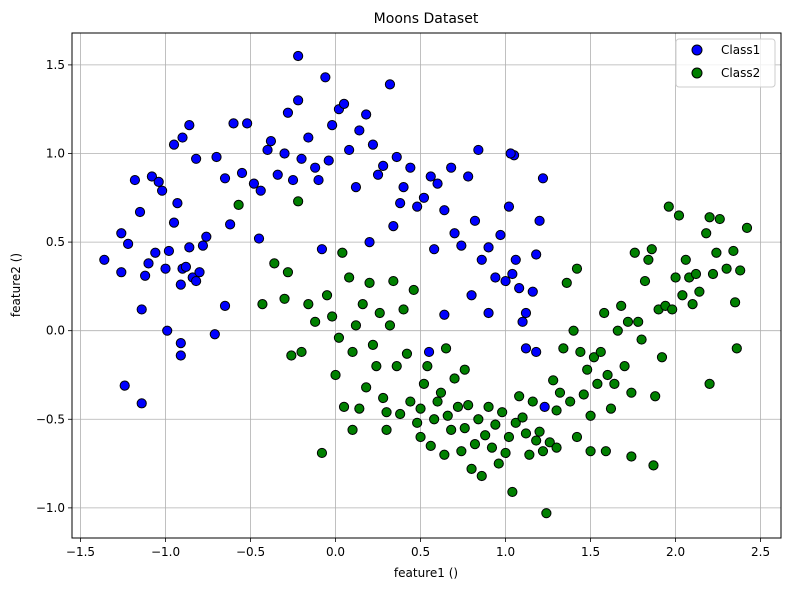  Describe the element at coordinates (50, 419) in the screenshot. I see `y-tick-label: −0.5` at that location.